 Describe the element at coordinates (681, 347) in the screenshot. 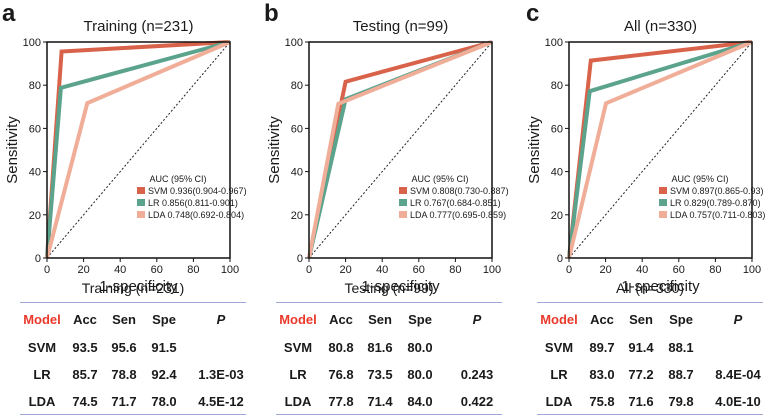

I see `table-cell: 88.1` at that location.